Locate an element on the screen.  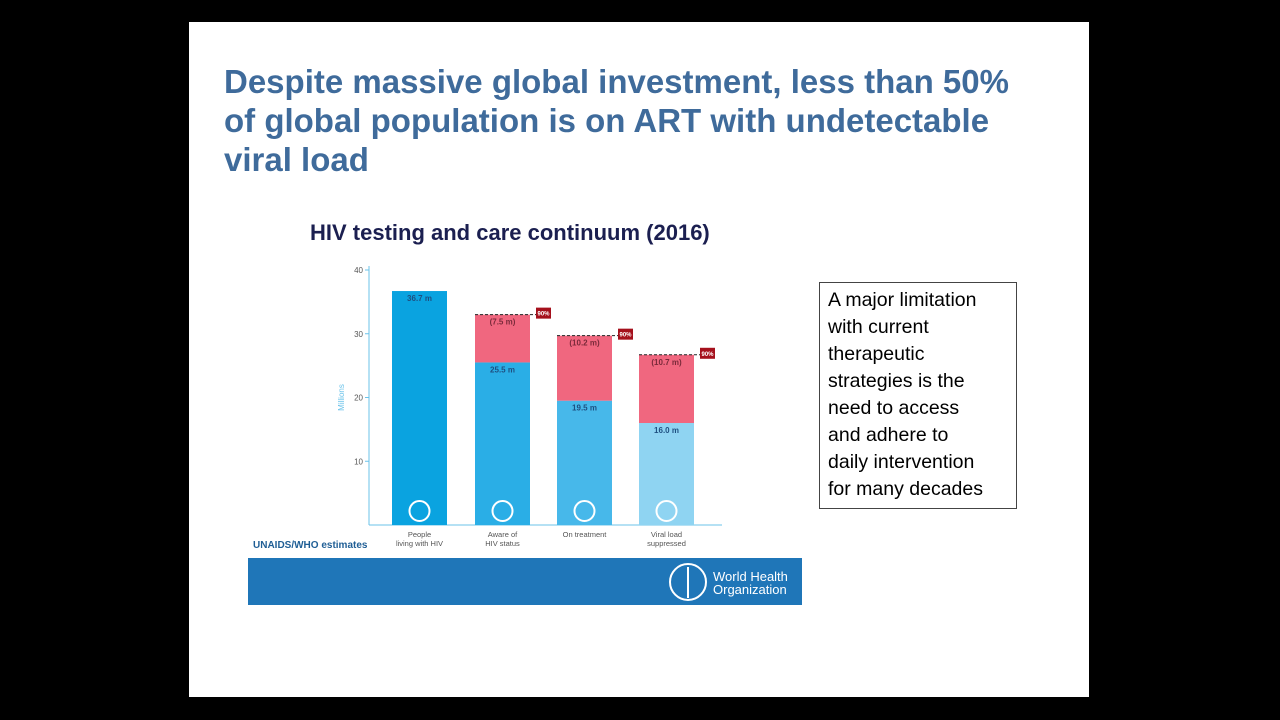
chart-title: HIV testing and care continuum (2016) is located at coordinates (510, 232).